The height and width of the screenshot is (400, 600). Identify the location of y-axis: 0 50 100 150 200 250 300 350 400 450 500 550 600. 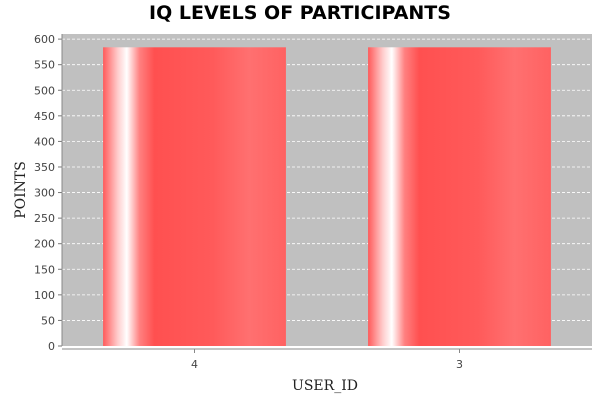
(48, 193).